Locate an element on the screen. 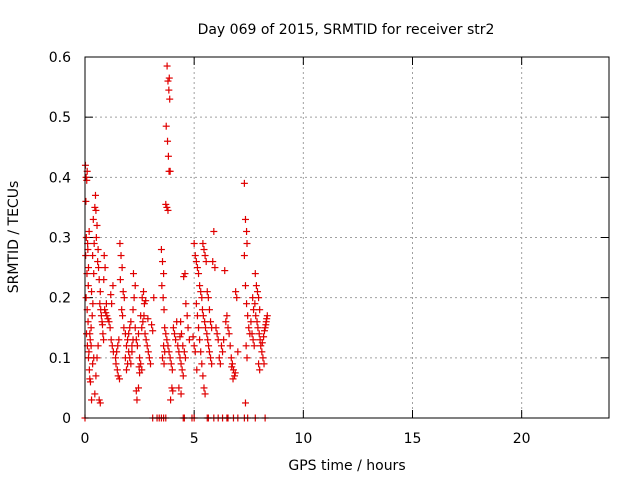  x-tick-label: 0 is located at coordinates (85, 439).